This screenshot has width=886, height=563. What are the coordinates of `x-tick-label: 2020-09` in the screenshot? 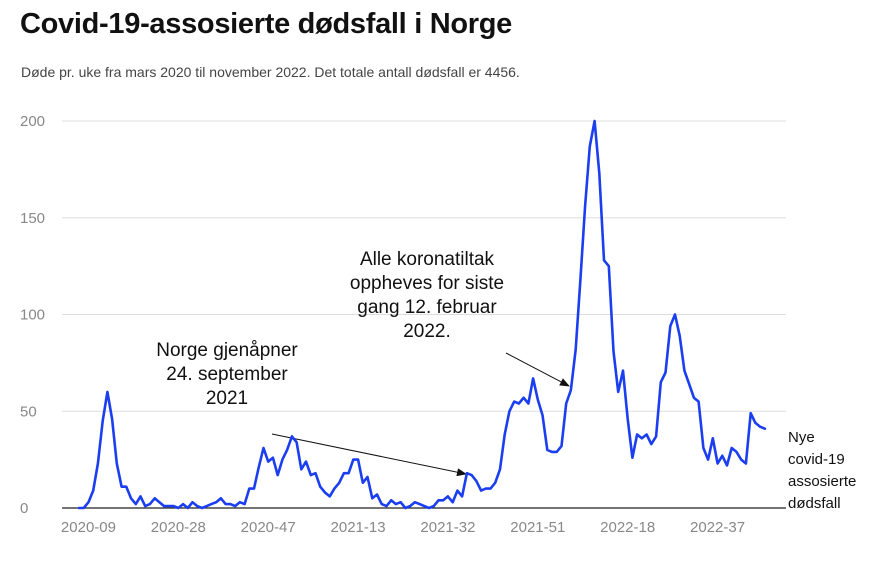 It's located at (88, 527).